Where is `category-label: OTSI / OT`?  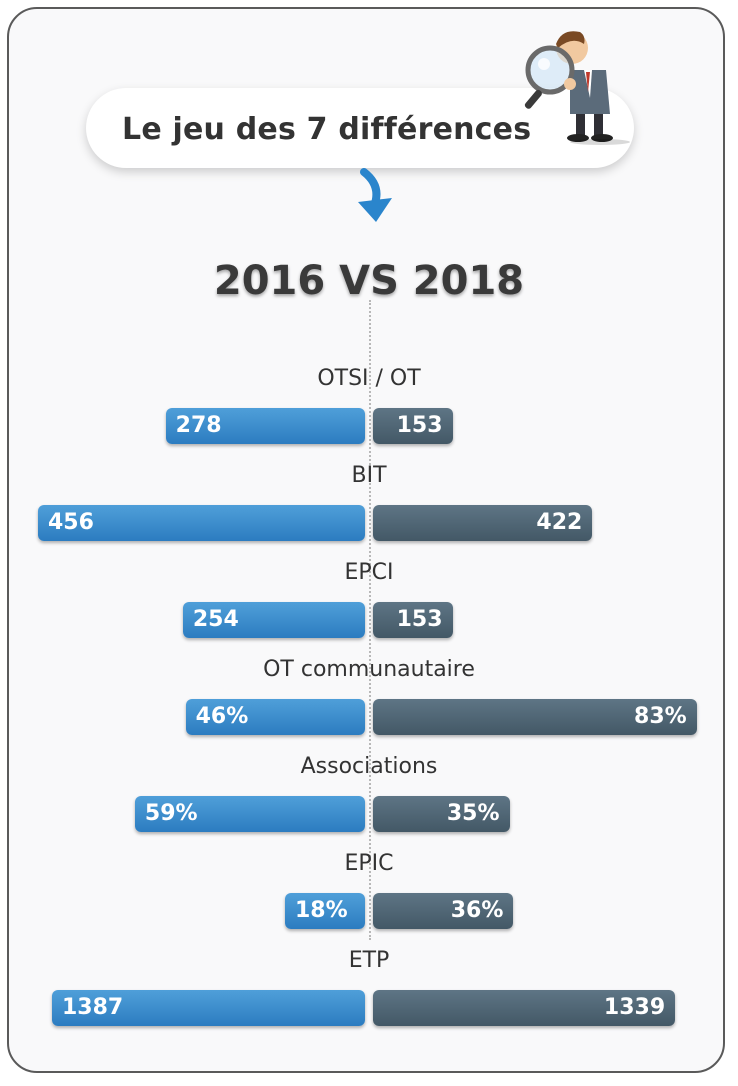
category-label: OTSI / OT is located at coordinates (369, 378).